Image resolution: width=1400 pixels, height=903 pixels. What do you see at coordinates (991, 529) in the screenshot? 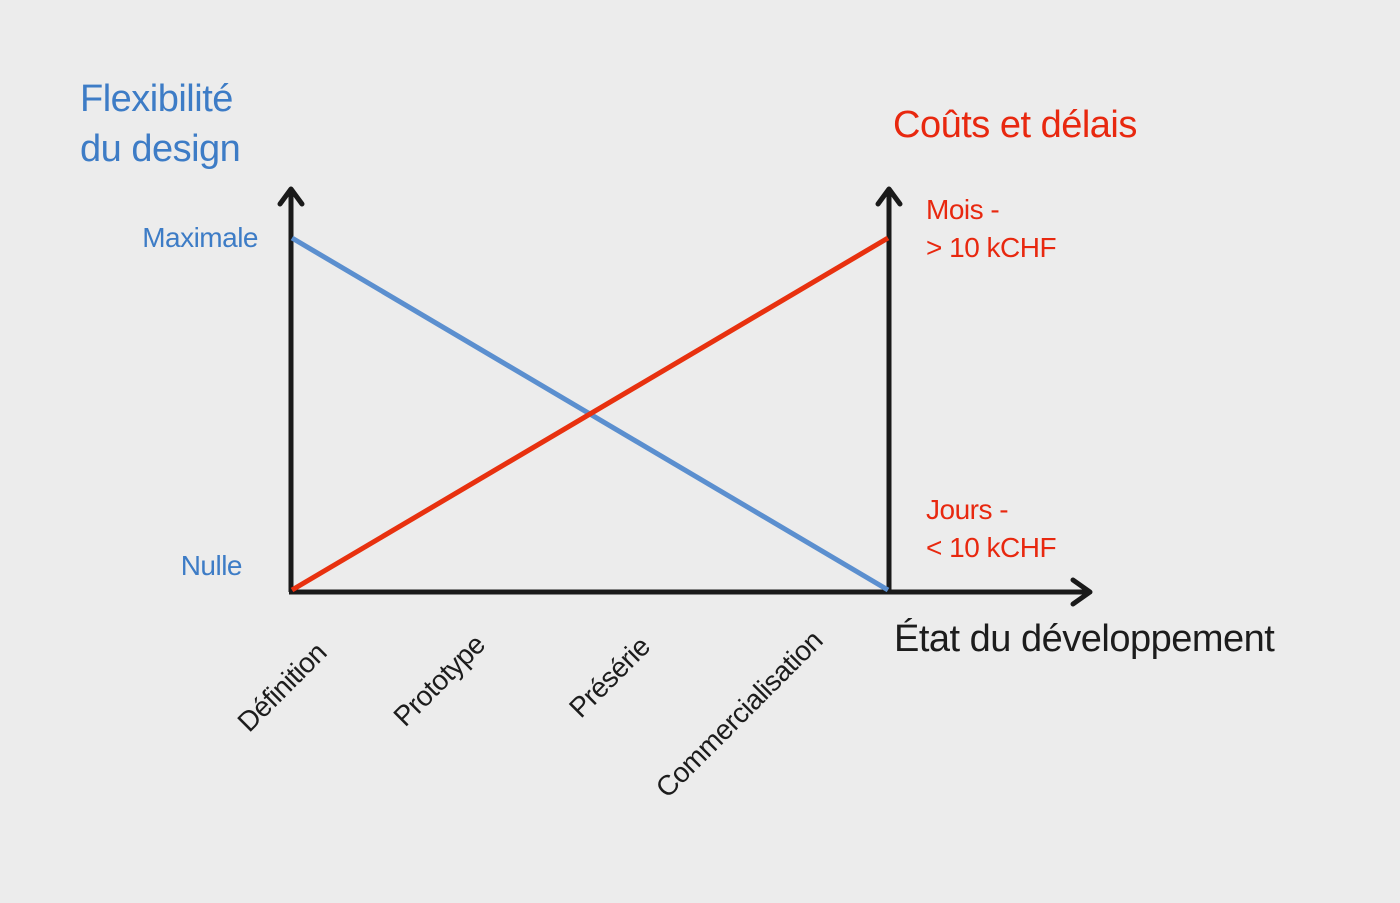
I see `right-axis-min-label: Jours - < 10 kCHF` at bounding box center [991, 529].